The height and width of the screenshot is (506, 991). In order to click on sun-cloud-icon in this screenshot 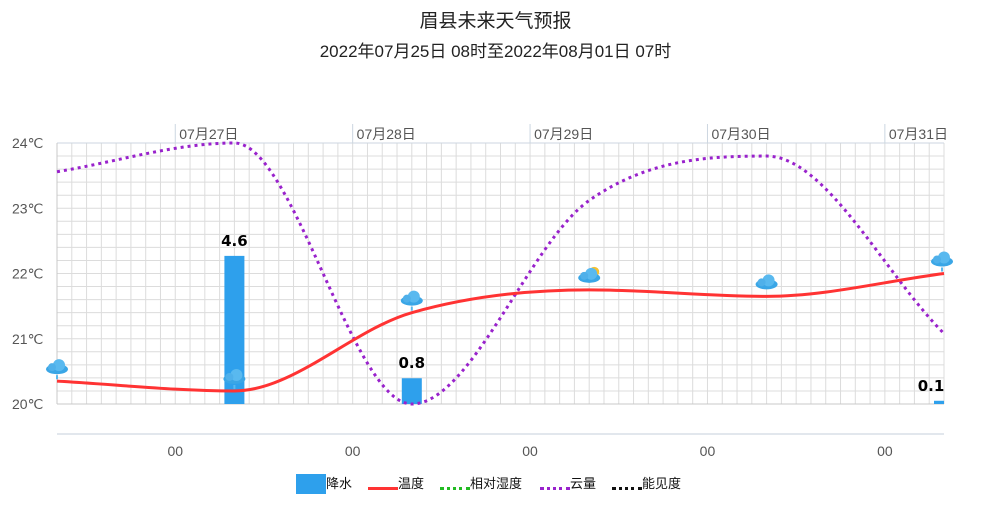, I will do `click(589, 274)`.